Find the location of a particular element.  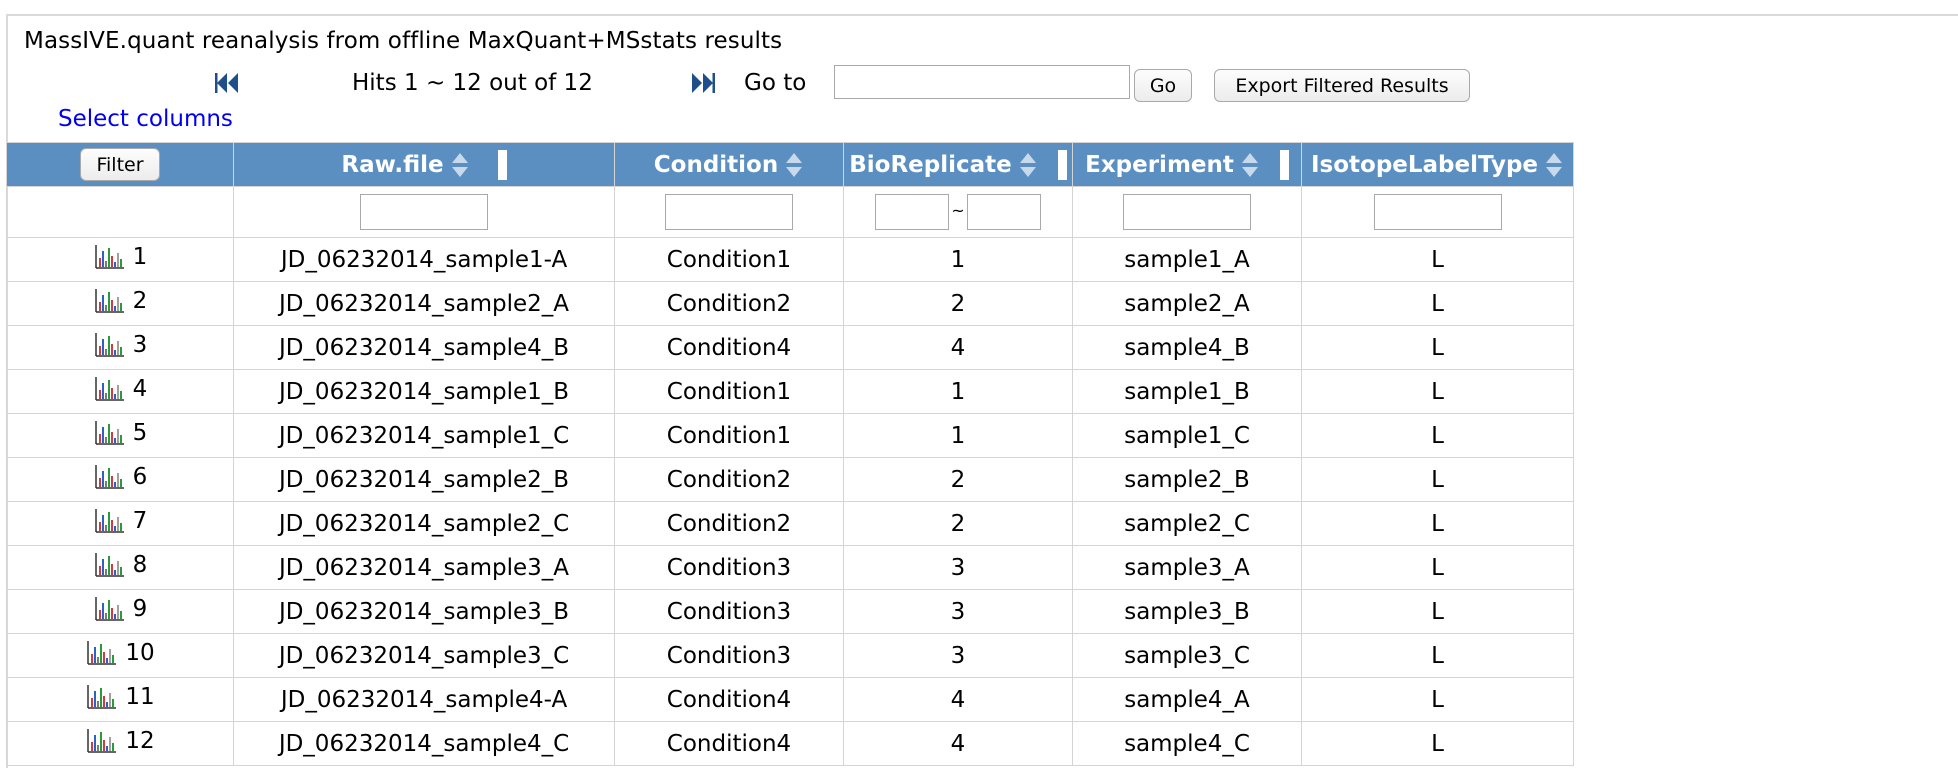

row-number: 8 is located at coordinates (140, 564).